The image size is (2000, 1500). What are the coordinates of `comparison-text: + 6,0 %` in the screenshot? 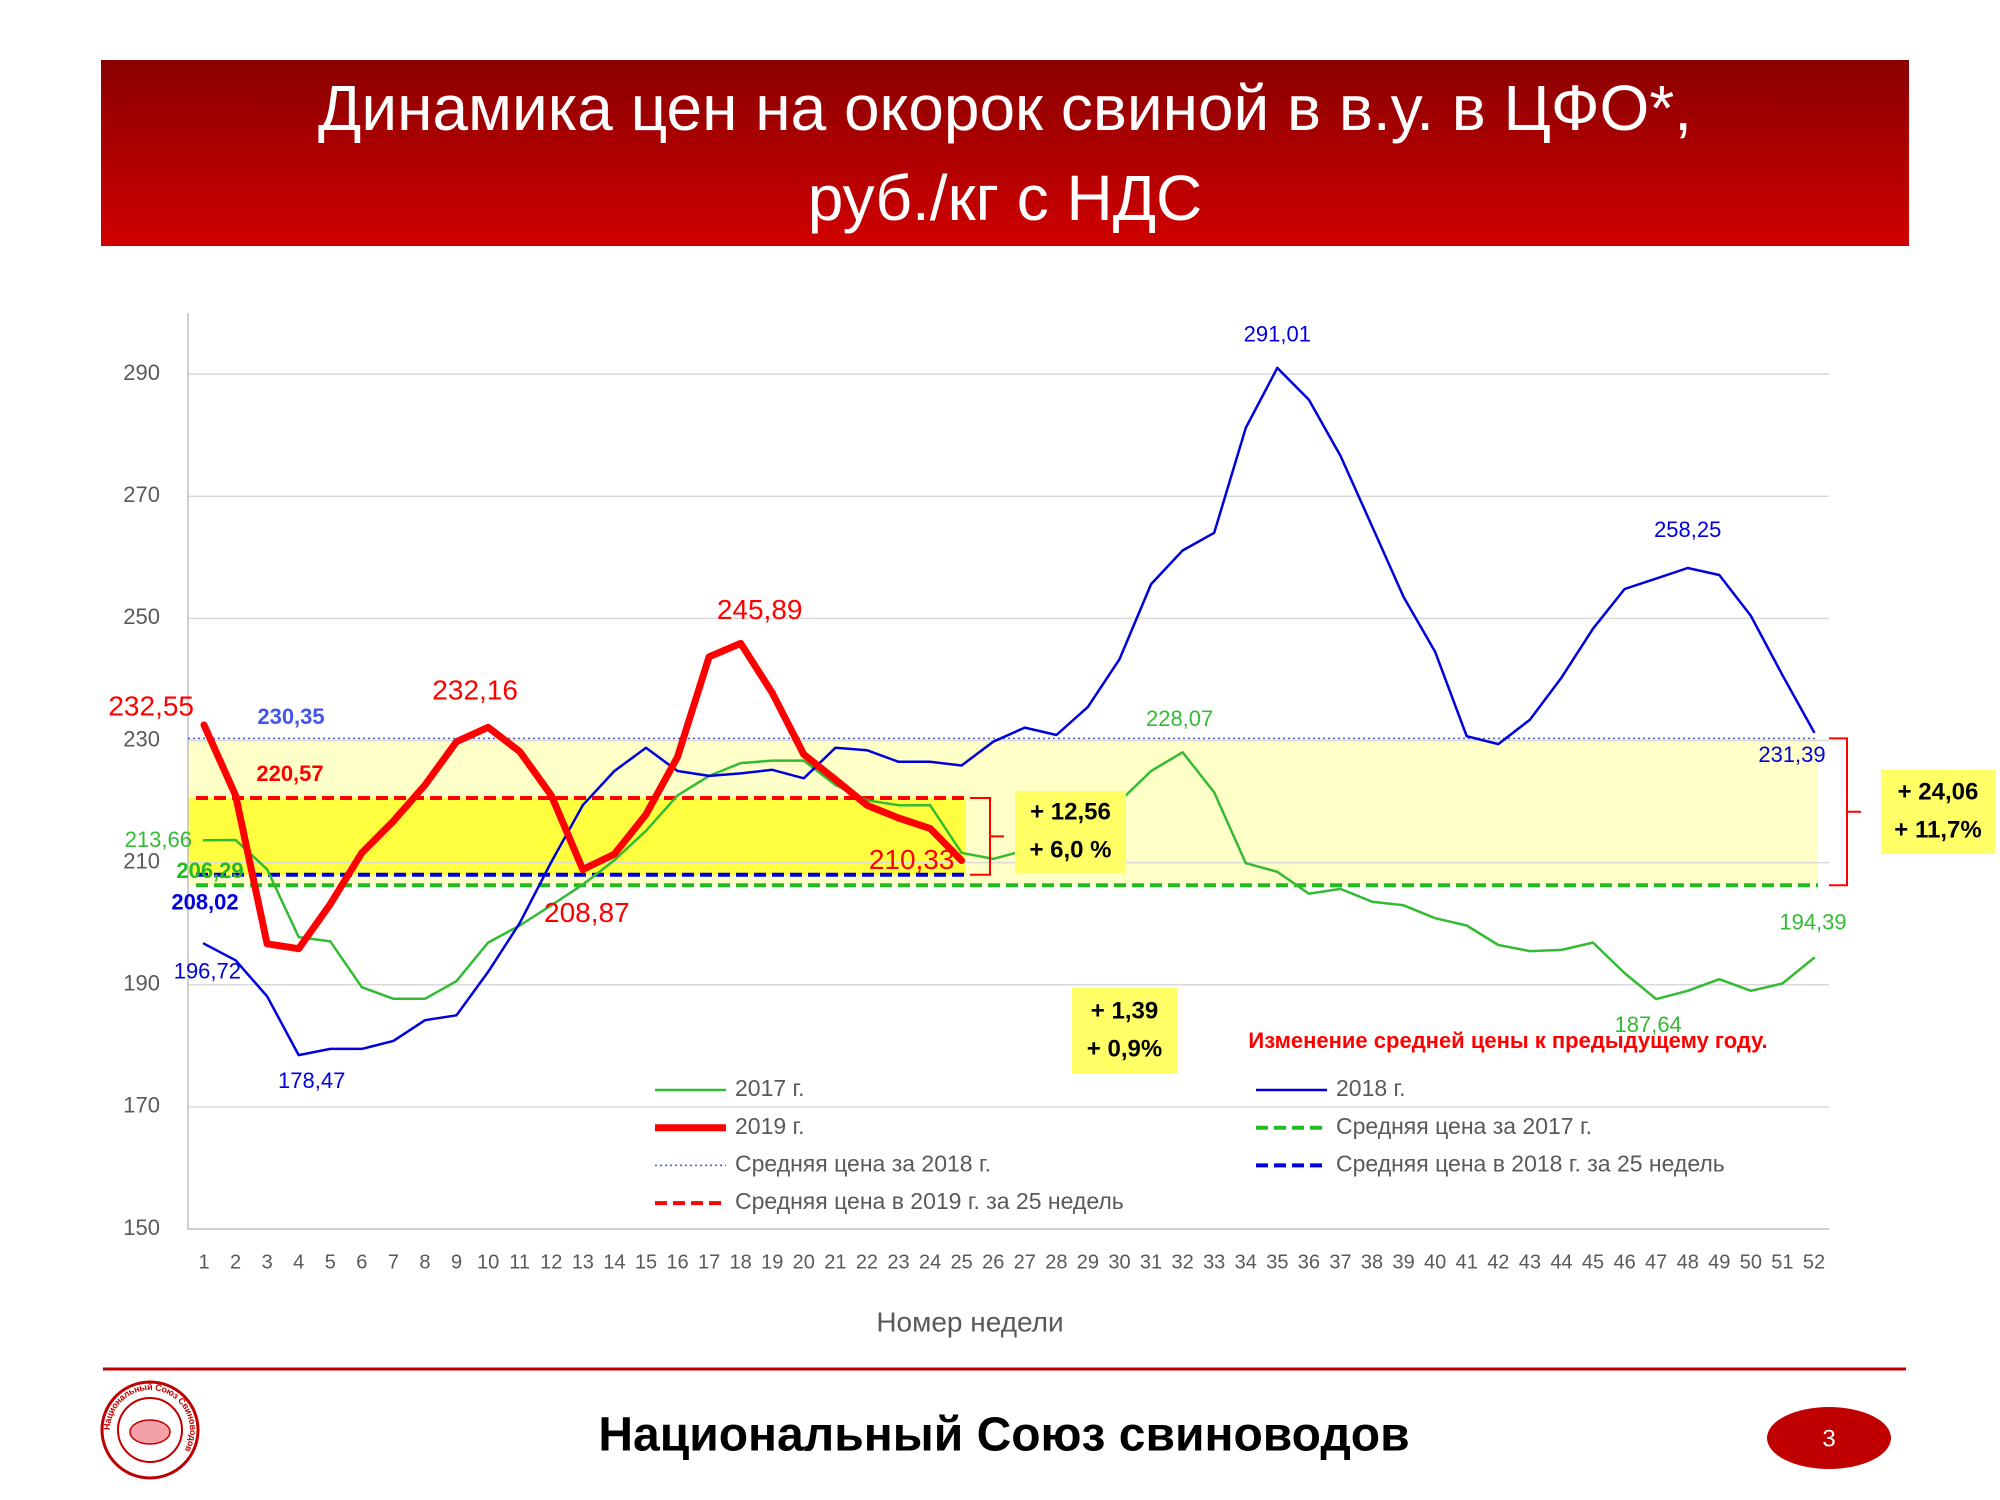 It's located at (1070, 849).